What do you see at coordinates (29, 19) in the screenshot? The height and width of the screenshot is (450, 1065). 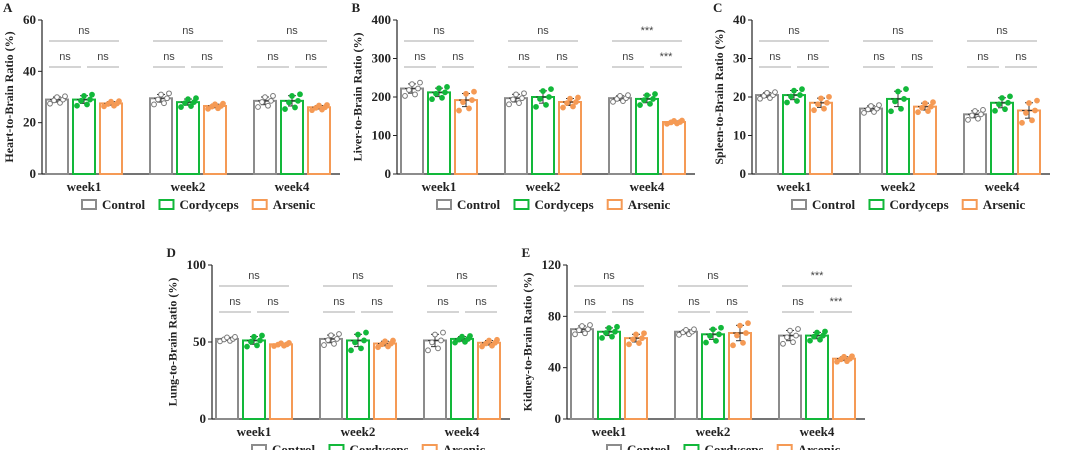 I see `y-tick-label: 60` at bounding box center [29, 19].